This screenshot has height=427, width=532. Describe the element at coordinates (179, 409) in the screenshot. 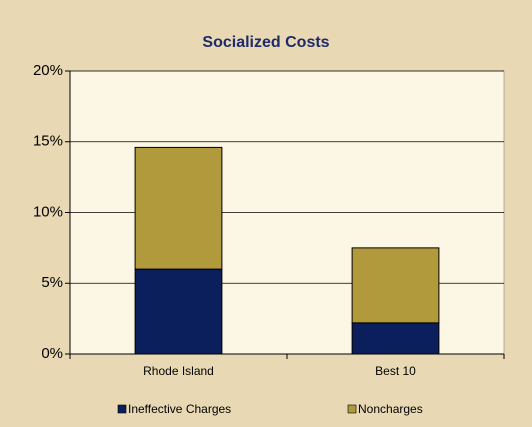

I see `legend-label: Ineffective Charges` at that location.